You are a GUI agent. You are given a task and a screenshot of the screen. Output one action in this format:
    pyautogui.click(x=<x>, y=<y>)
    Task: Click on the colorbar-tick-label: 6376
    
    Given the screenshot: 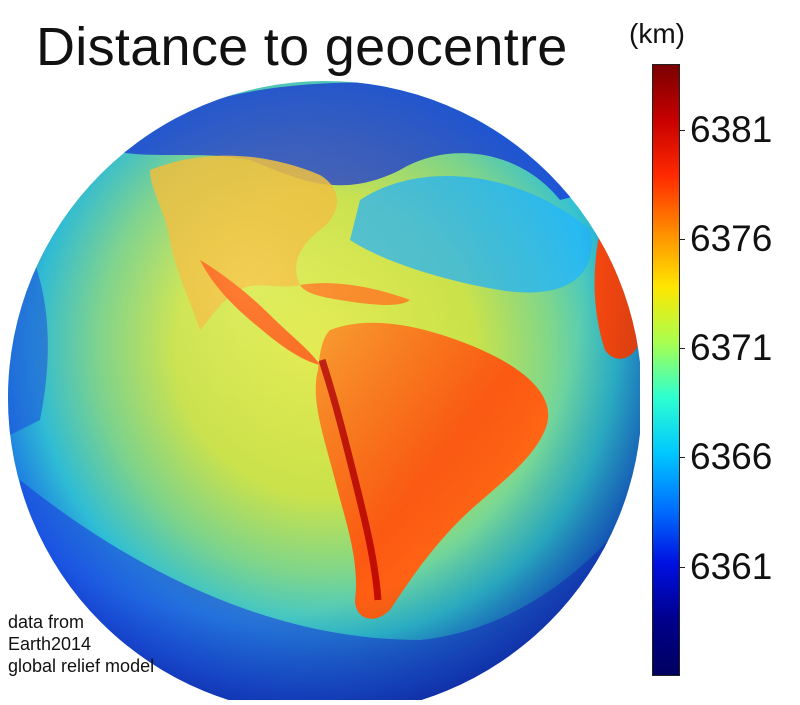 What is the action you would take?
    pyautogui.click(x=731, y=238)
    